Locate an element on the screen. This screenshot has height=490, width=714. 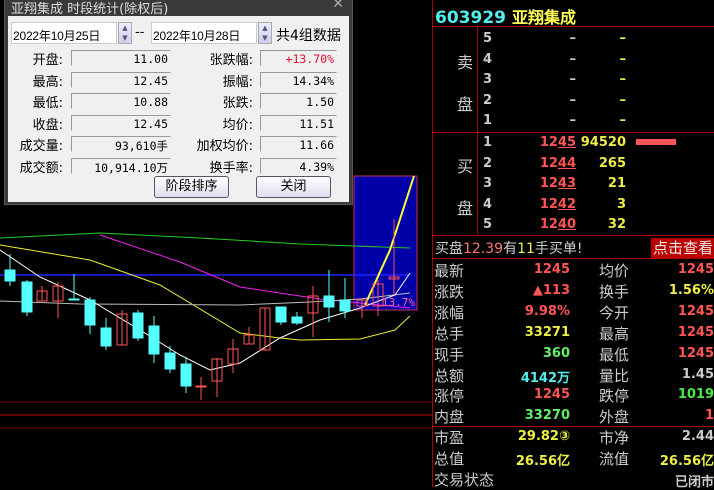
buy-price: 1243 is located at coordinates (557, 184).